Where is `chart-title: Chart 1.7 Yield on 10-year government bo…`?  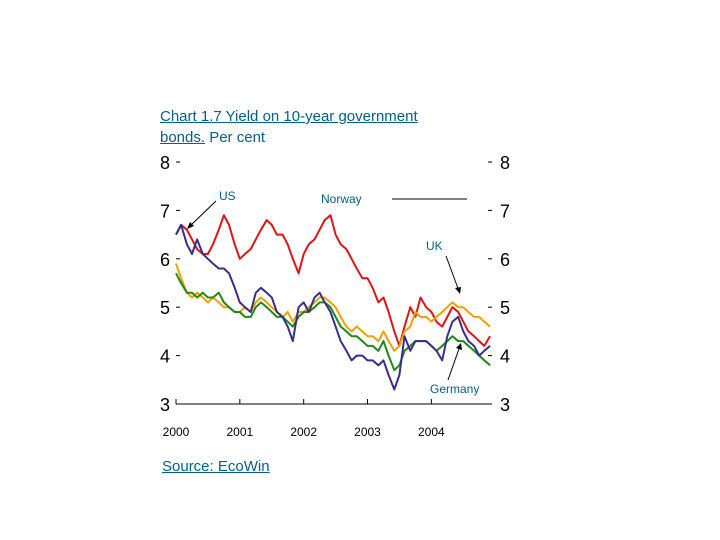
chart-title: Chart 1.7 Yield on 10-year government bo… is located at coordinates (325, 127).